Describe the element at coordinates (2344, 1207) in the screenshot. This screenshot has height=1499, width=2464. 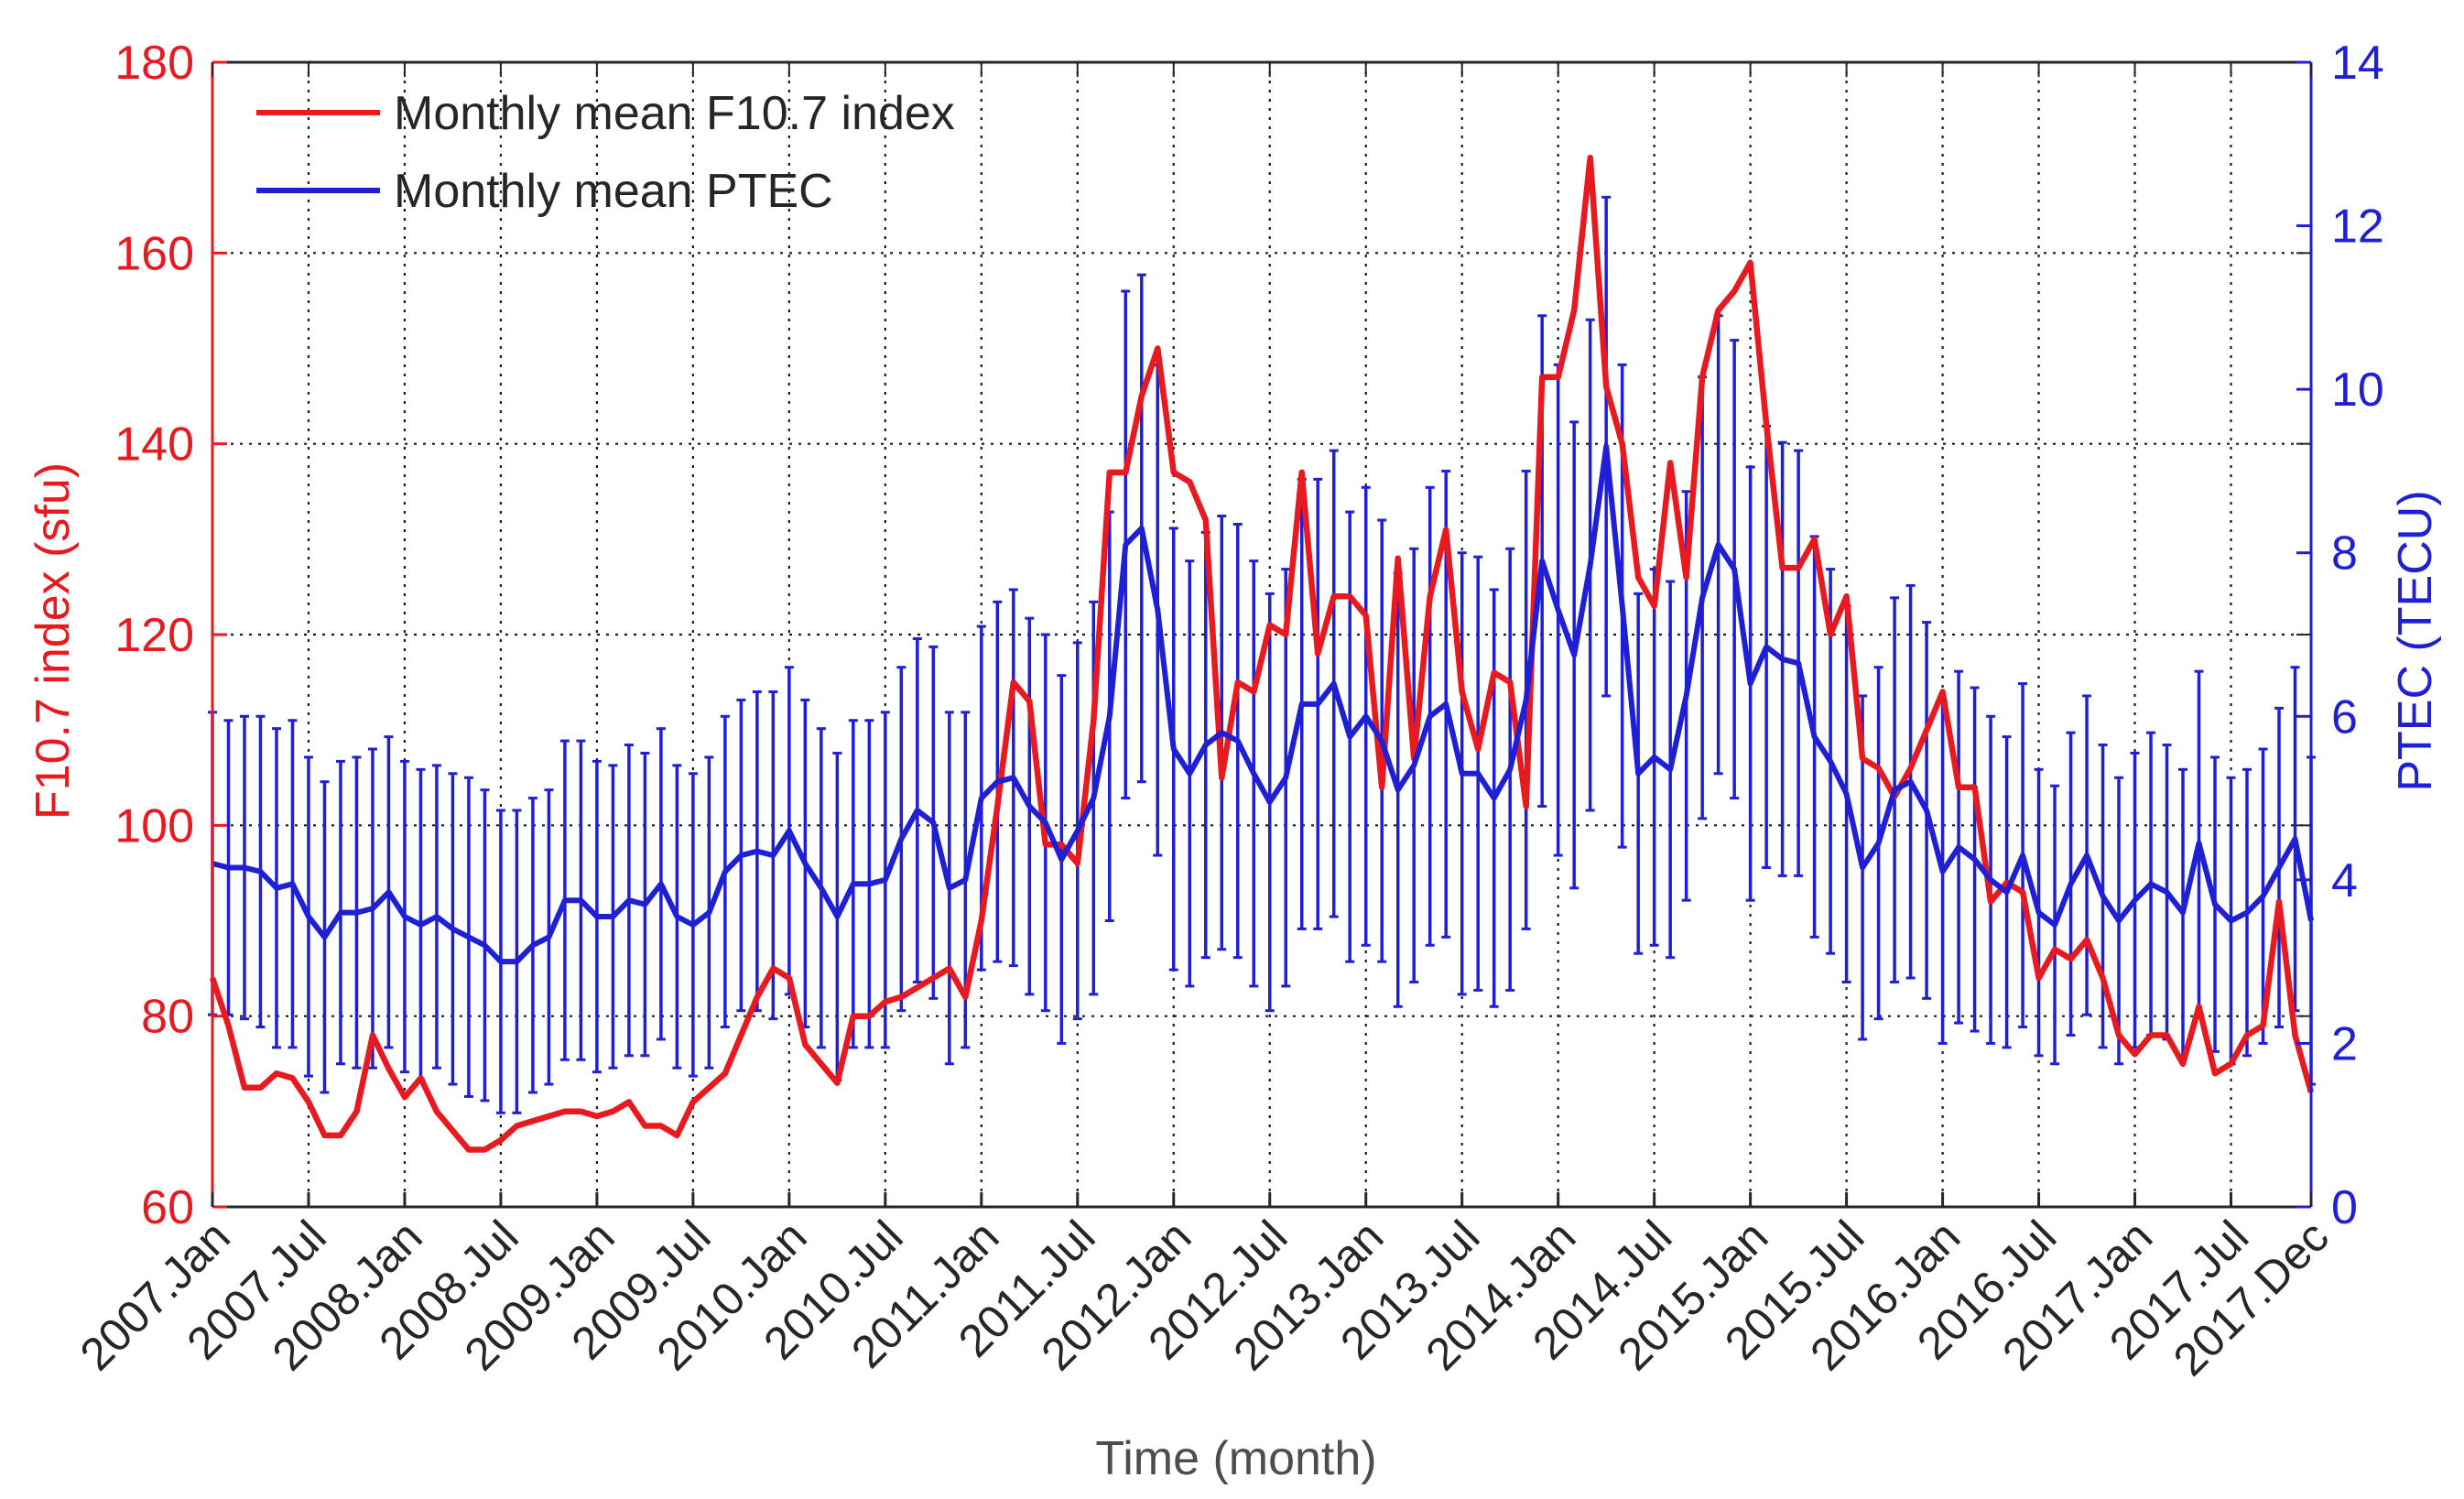
I see `y-right-tick-label-0: 0` at that location.